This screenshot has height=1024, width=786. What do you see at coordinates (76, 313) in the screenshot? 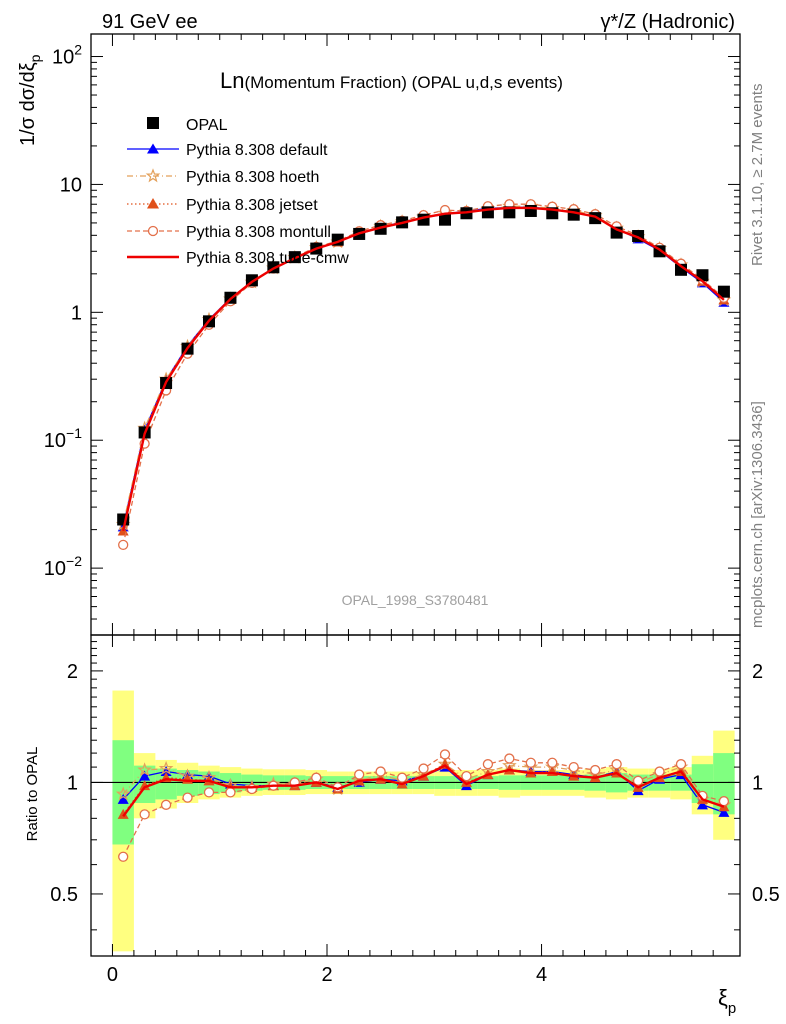
I see `main-y-tick-label: 1` at bounding box center [76, 313].